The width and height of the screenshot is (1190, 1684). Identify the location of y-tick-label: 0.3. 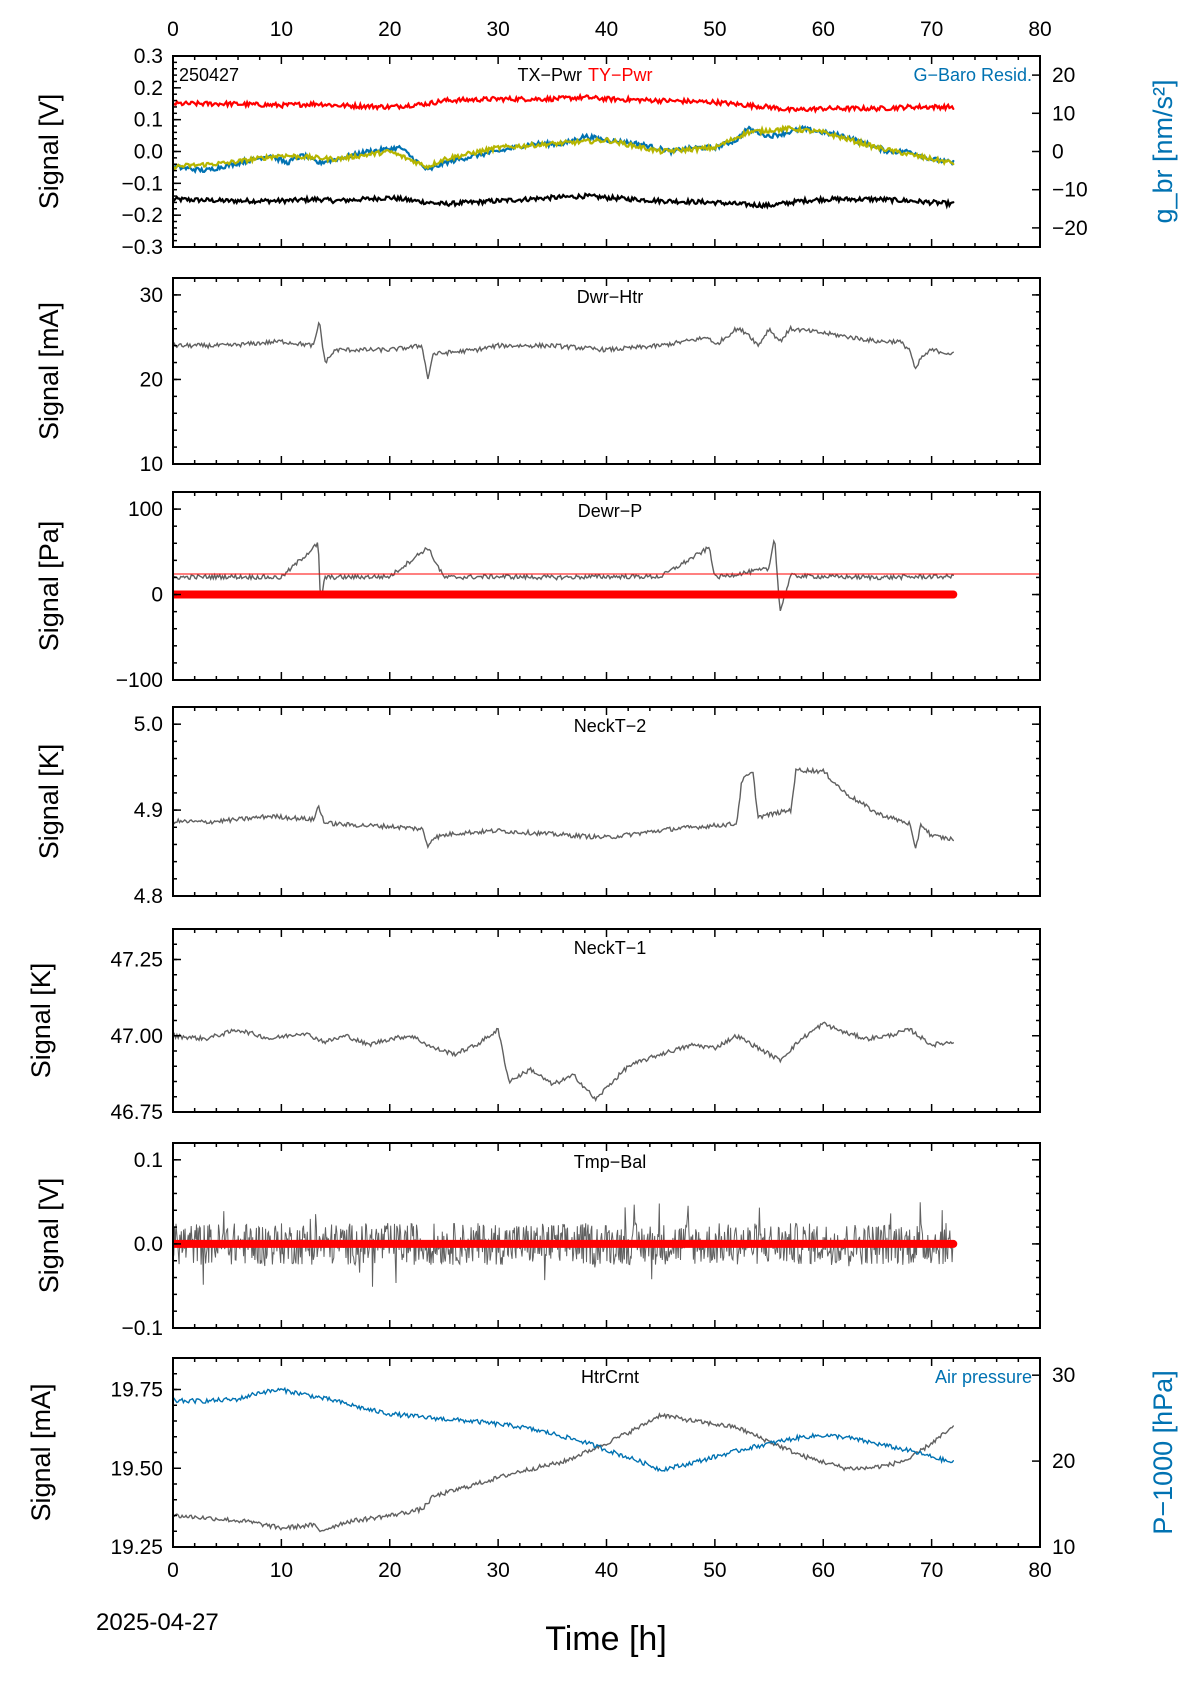
(148, 56).